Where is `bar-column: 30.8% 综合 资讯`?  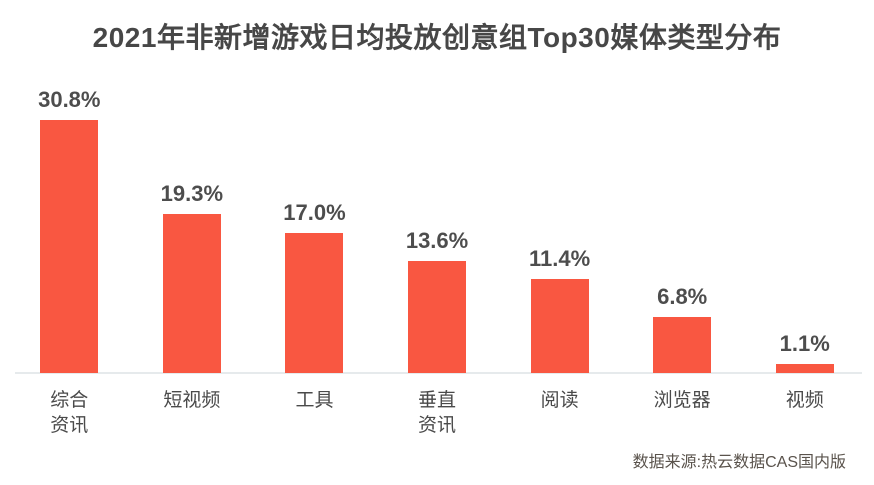
bar-column: 30.8% 综合 资讯 is located at coordinates (69, 219).